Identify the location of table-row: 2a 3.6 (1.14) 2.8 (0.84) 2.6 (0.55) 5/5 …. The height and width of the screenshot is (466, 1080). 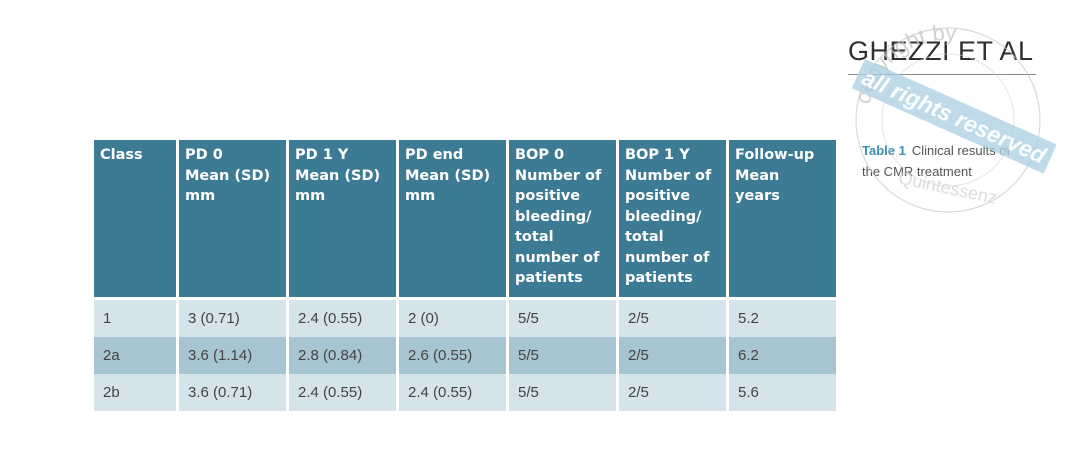
(465, 355).